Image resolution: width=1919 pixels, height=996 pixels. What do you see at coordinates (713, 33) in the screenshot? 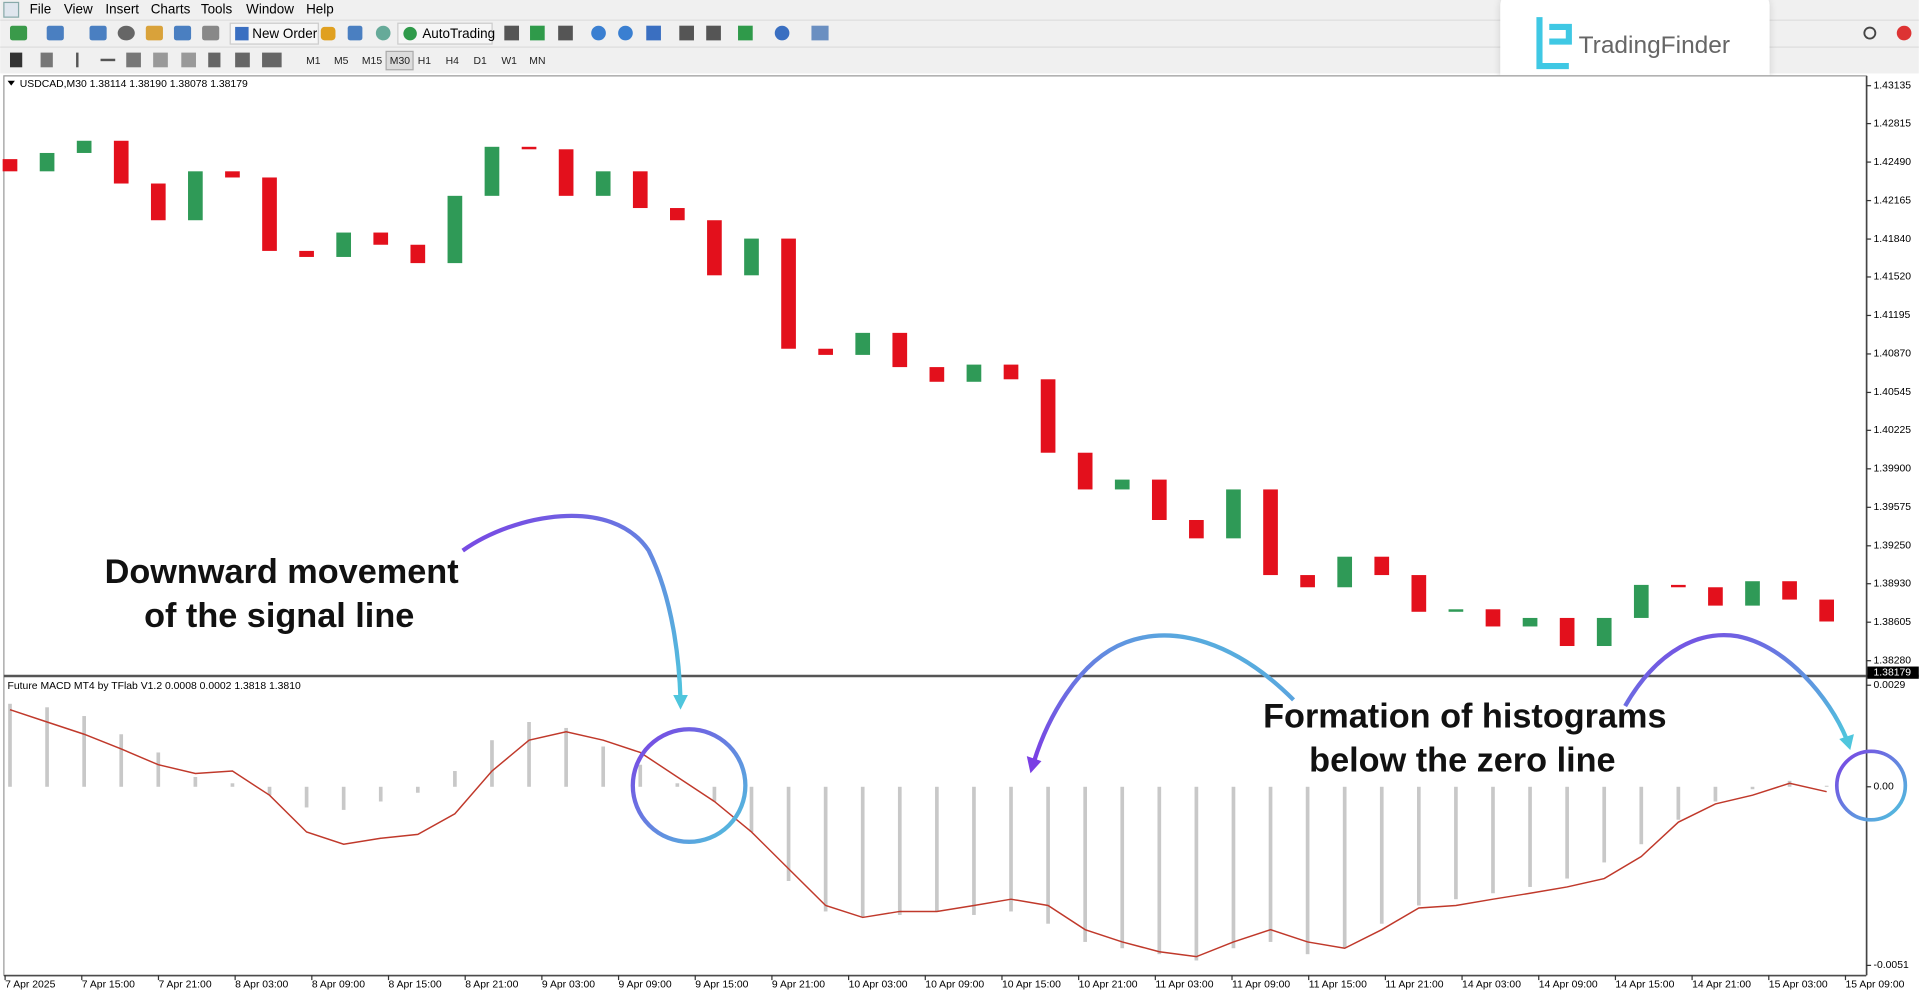
I see `shift-button` at bounding box center [713, 33].